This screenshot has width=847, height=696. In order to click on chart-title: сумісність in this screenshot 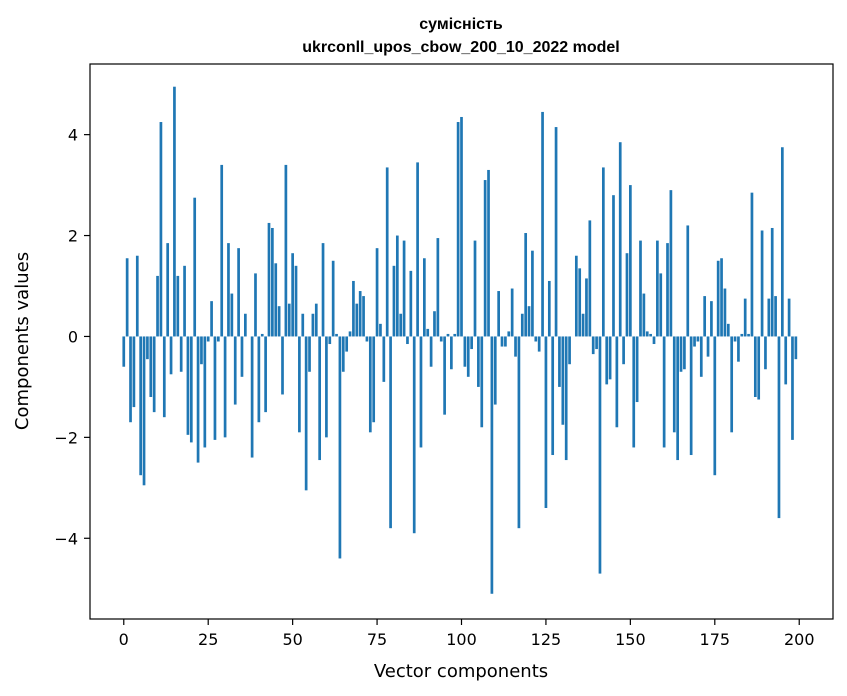, I will do `click(461, 24)`.